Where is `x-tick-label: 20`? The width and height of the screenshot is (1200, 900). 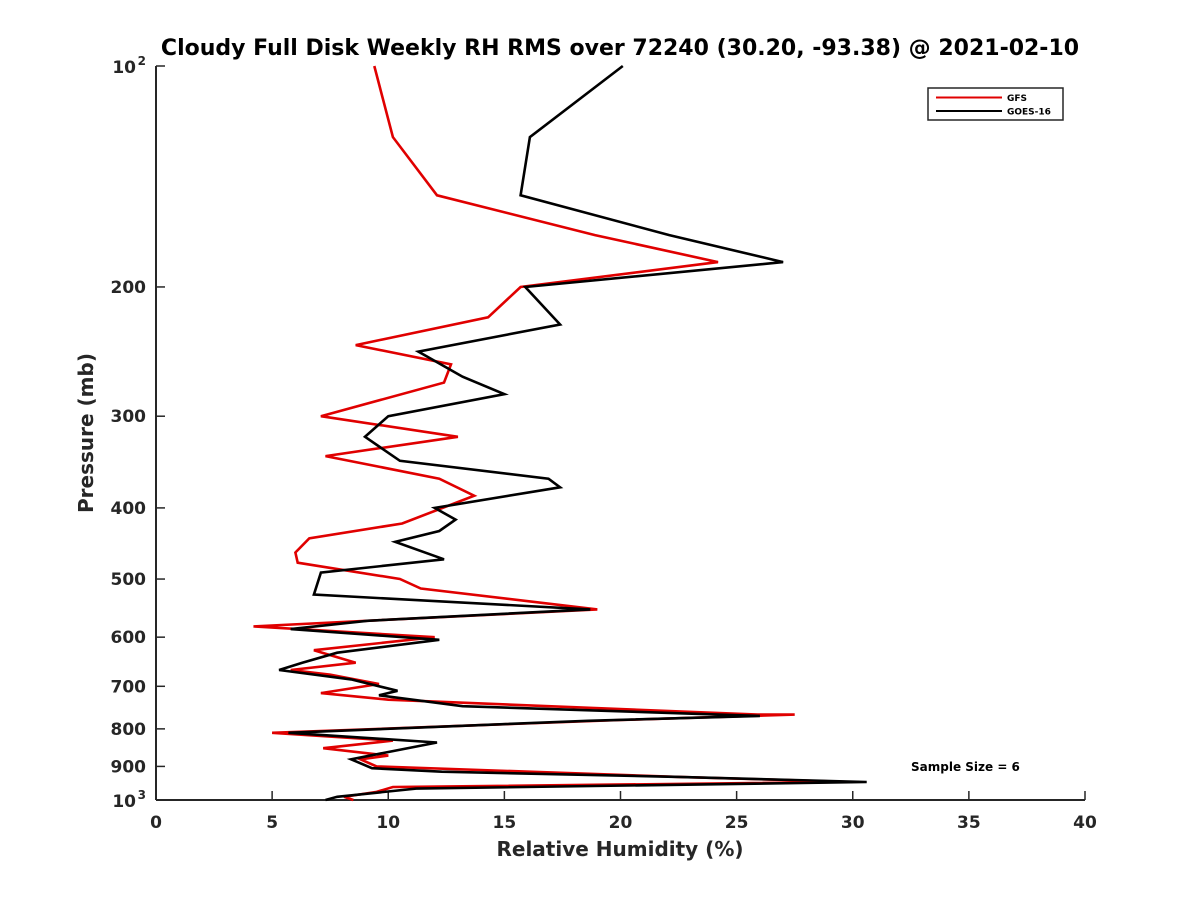 x-tick-label: 20 is located at coordinates (621, 823).